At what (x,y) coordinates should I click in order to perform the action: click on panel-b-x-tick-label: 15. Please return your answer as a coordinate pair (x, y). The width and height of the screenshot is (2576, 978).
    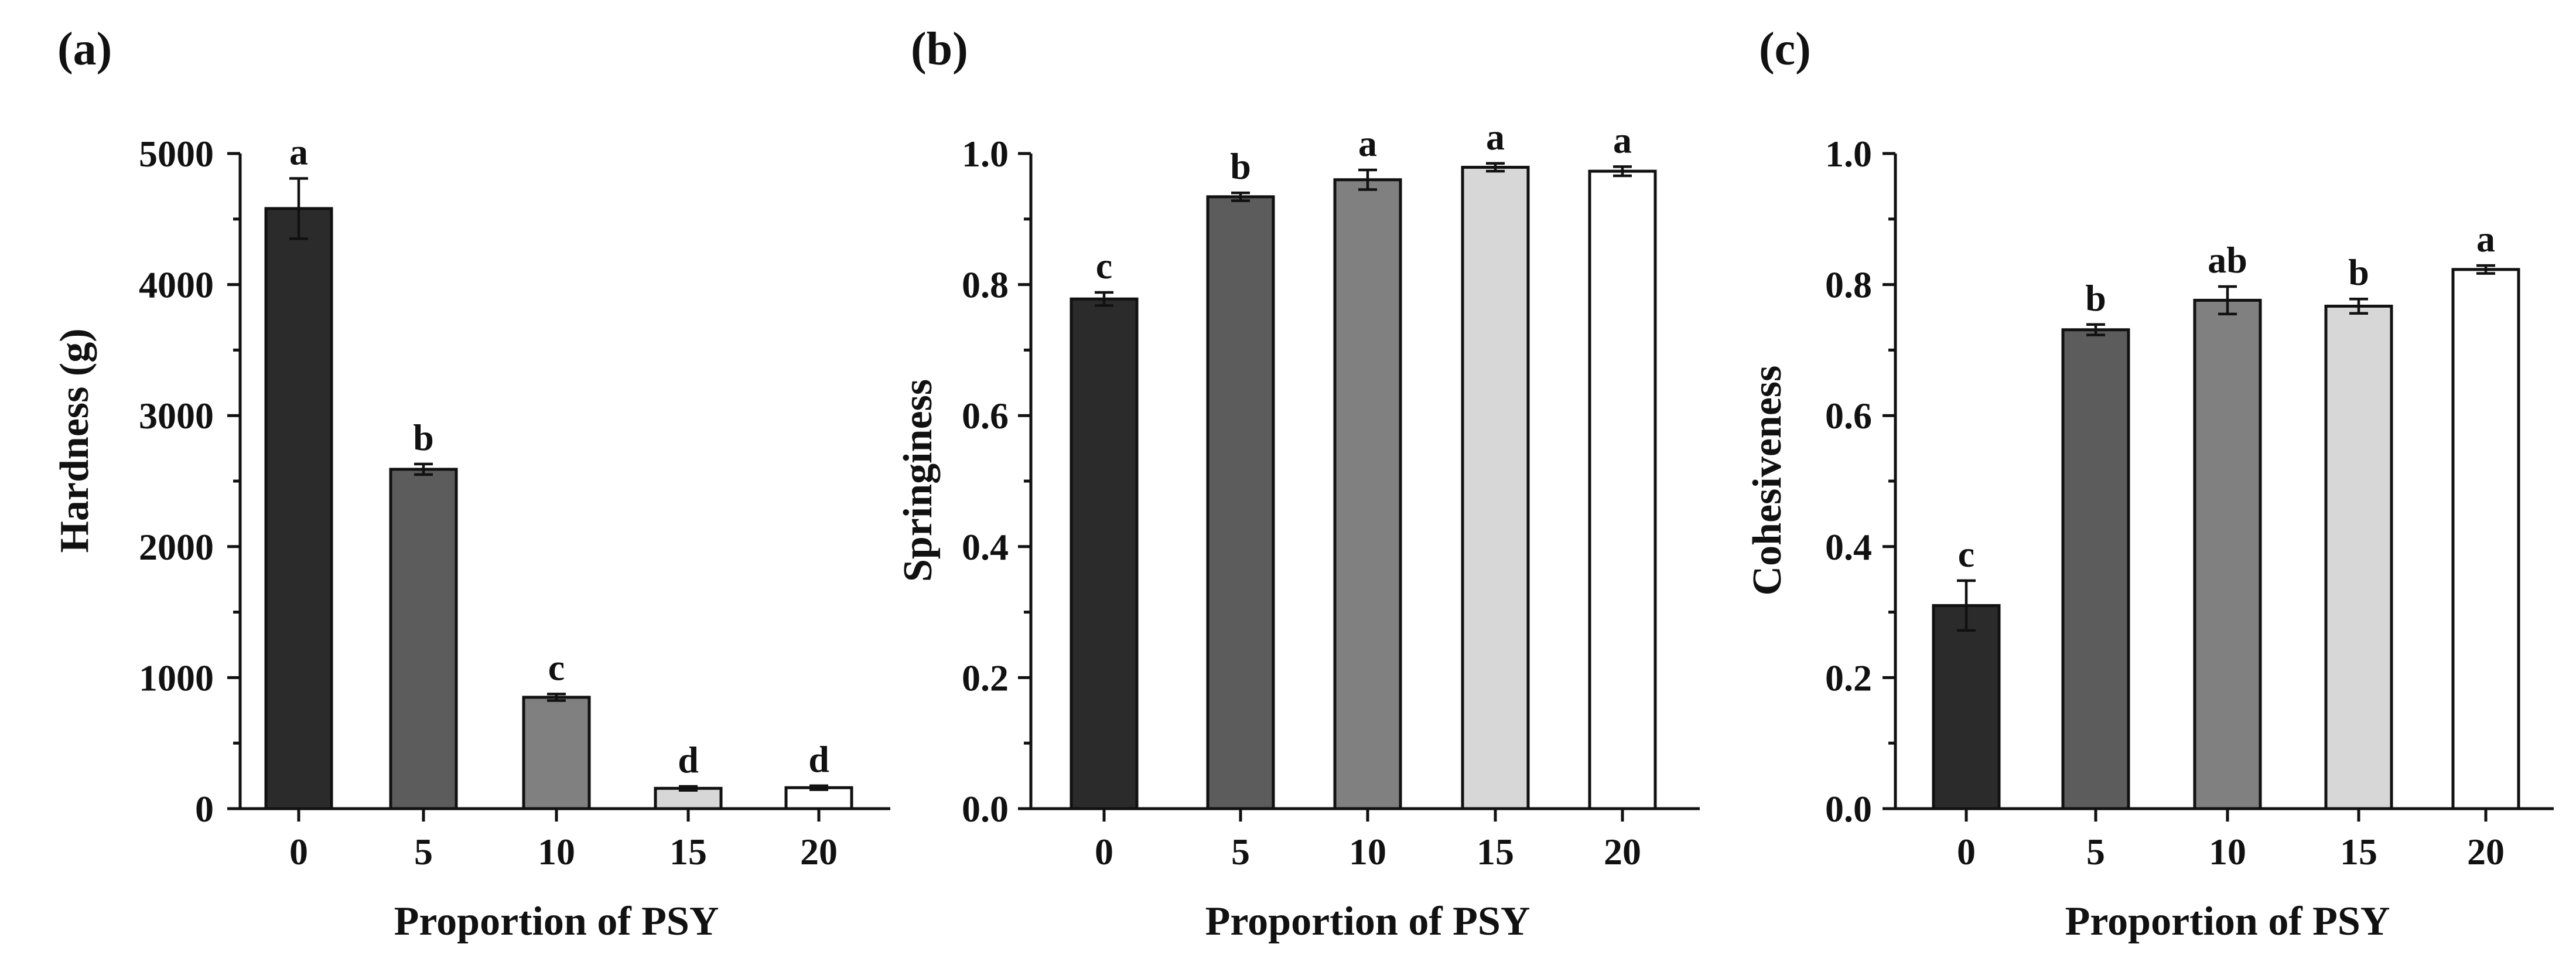
    Looking at the image, I should click on (1496, 852).